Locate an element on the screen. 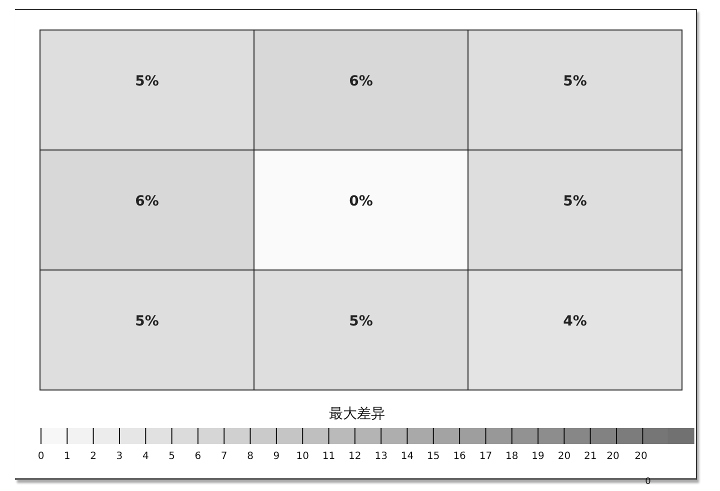 The height and width of the screenshot is (491, 720). color-bar-label: 9 is located at coordinates (276, 456).